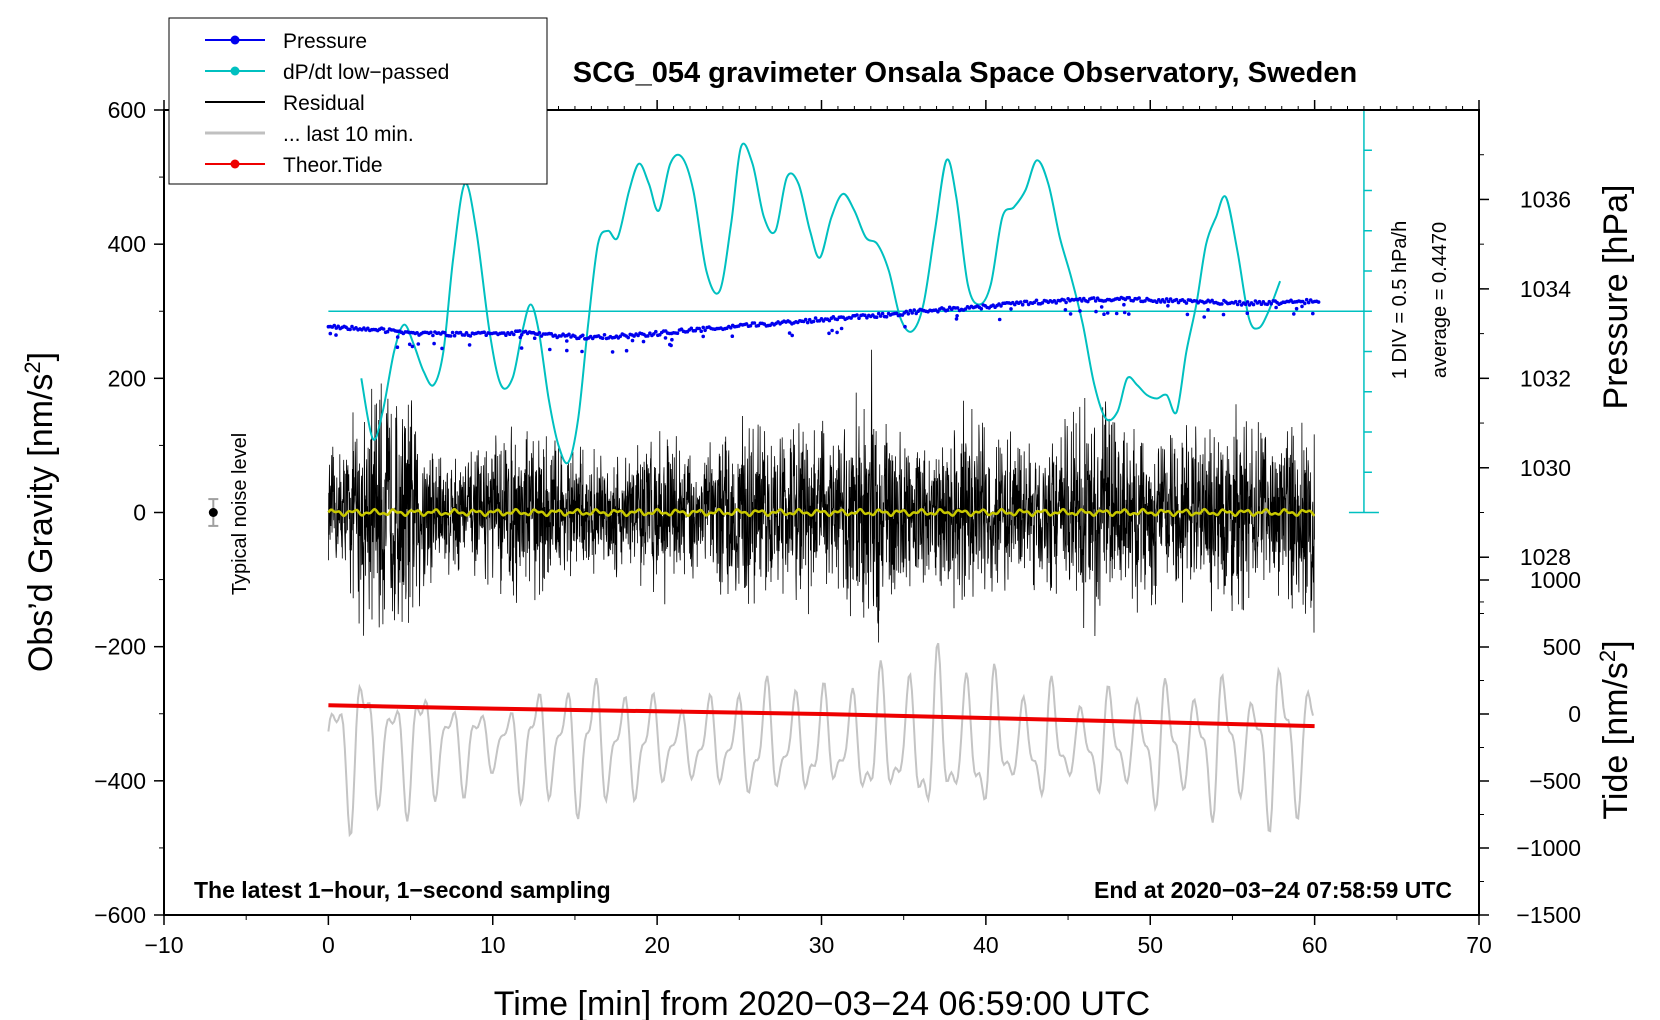 The image size is (1660, 1020). Describe the element at coordinates (348, 134) in the screenshot. I see `legend-label: ... last 10 min.` at that location.